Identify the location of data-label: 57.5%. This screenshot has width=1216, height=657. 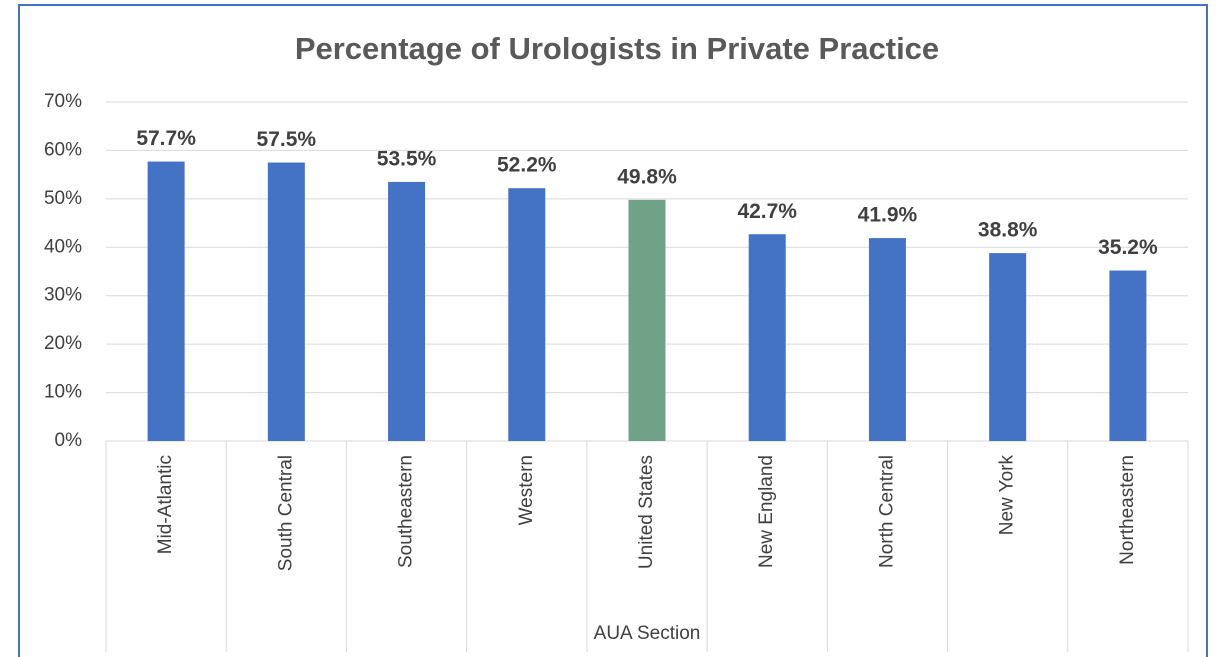
(287, 139).